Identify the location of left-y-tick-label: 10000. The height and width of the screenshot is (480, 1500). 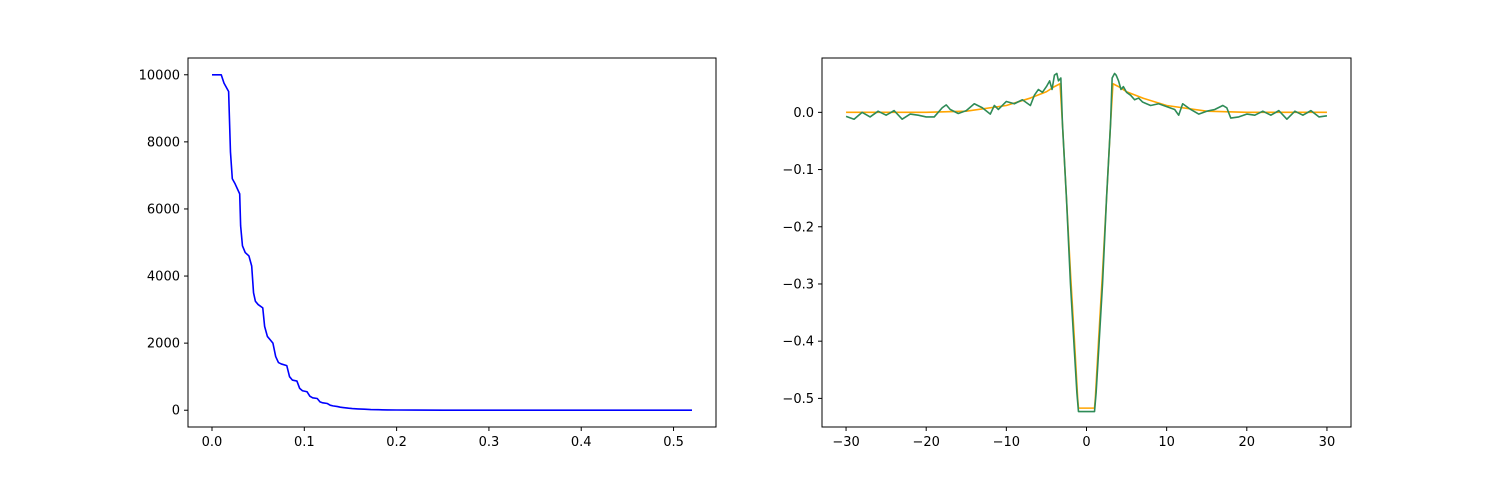
(159, 75).